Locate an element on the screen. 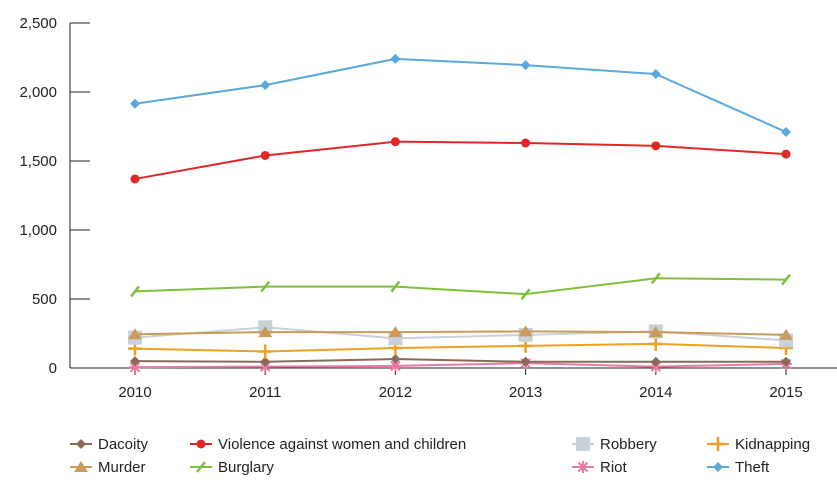 This screenshot has height=483, width=837. legend-item-kidnapping: Kidnapping is located at coordinates (758, 444).